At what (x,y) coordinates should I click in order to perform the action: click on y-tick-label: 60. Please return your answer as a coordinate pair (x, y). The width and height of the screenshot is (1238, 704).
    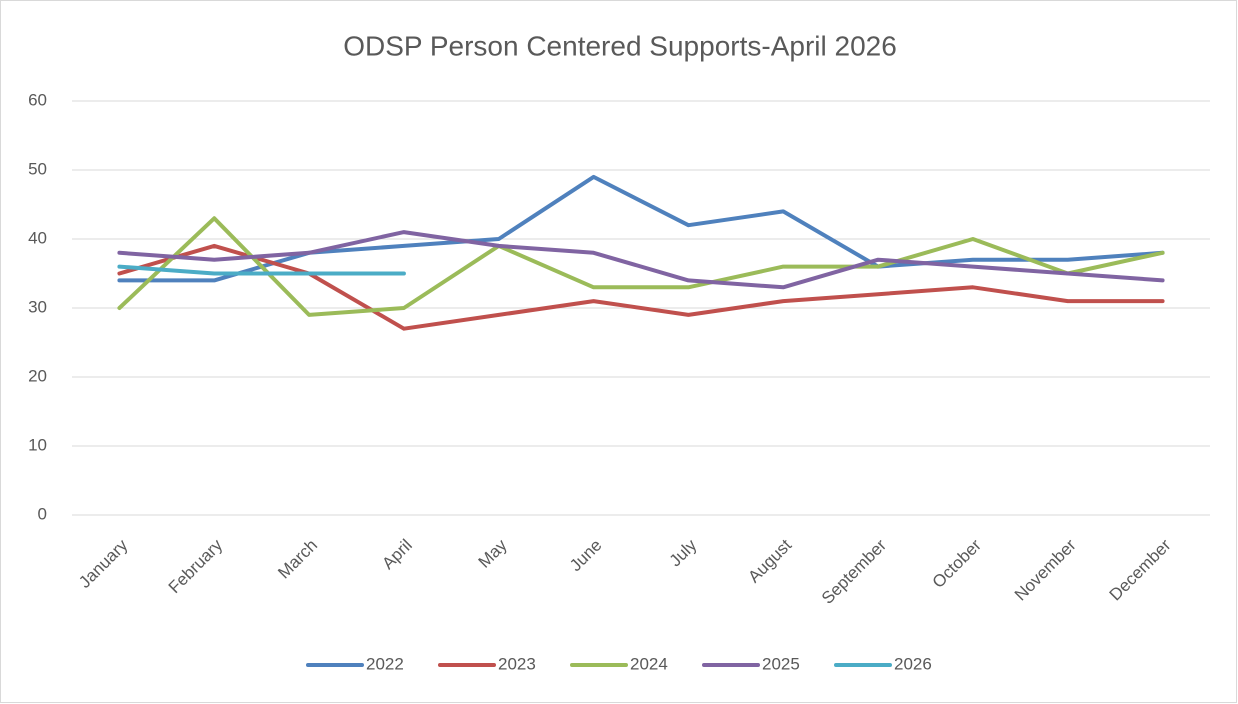
    Looking at the image, I should click on (37, 99).